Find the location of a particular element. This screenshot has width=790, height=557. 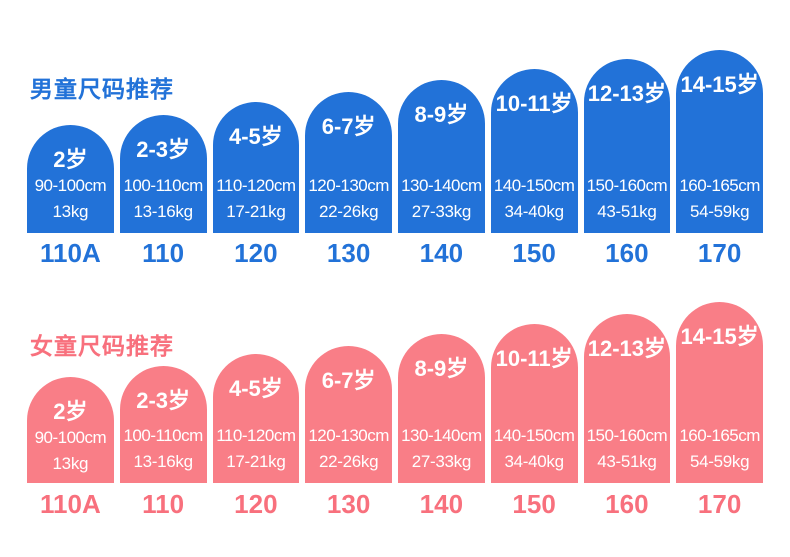

boys-bar-140: 8-9岁 130-140cm 27-33kg is located at coordinates (441, 156).